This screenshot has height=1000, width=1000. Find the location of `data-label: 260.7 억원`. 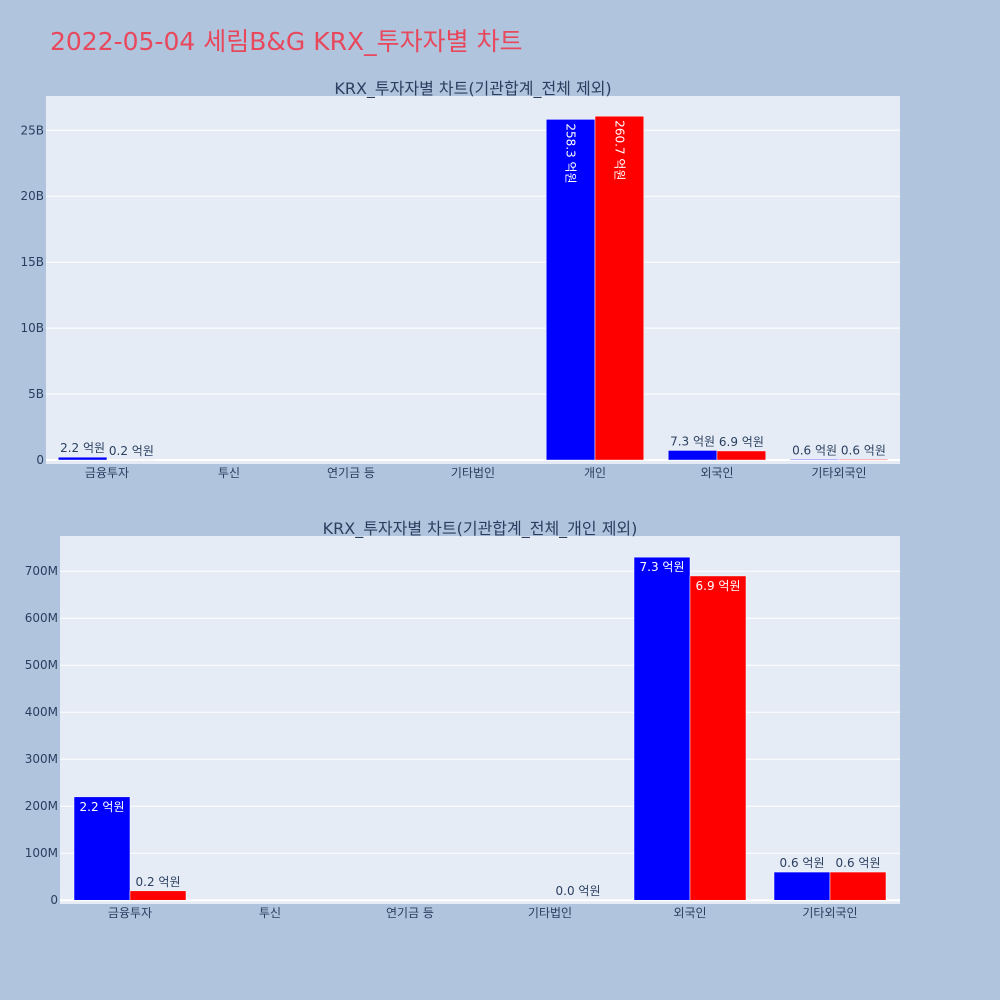

data-label: 260.7 억원 is located at coordinates (619, 150).